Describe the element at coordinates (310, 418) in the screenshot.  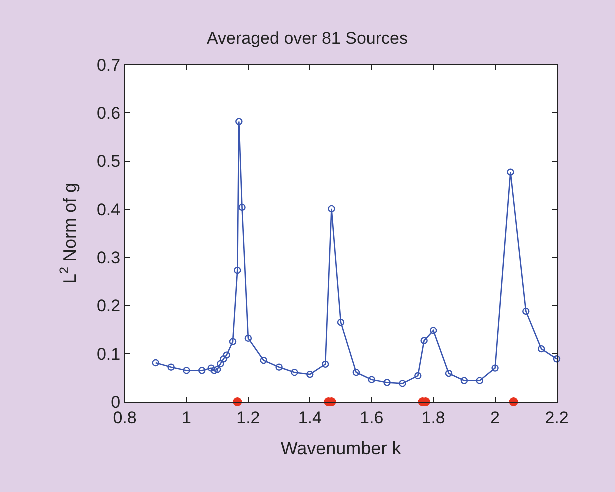
I see `x-tick-label: 1.4` at that location.